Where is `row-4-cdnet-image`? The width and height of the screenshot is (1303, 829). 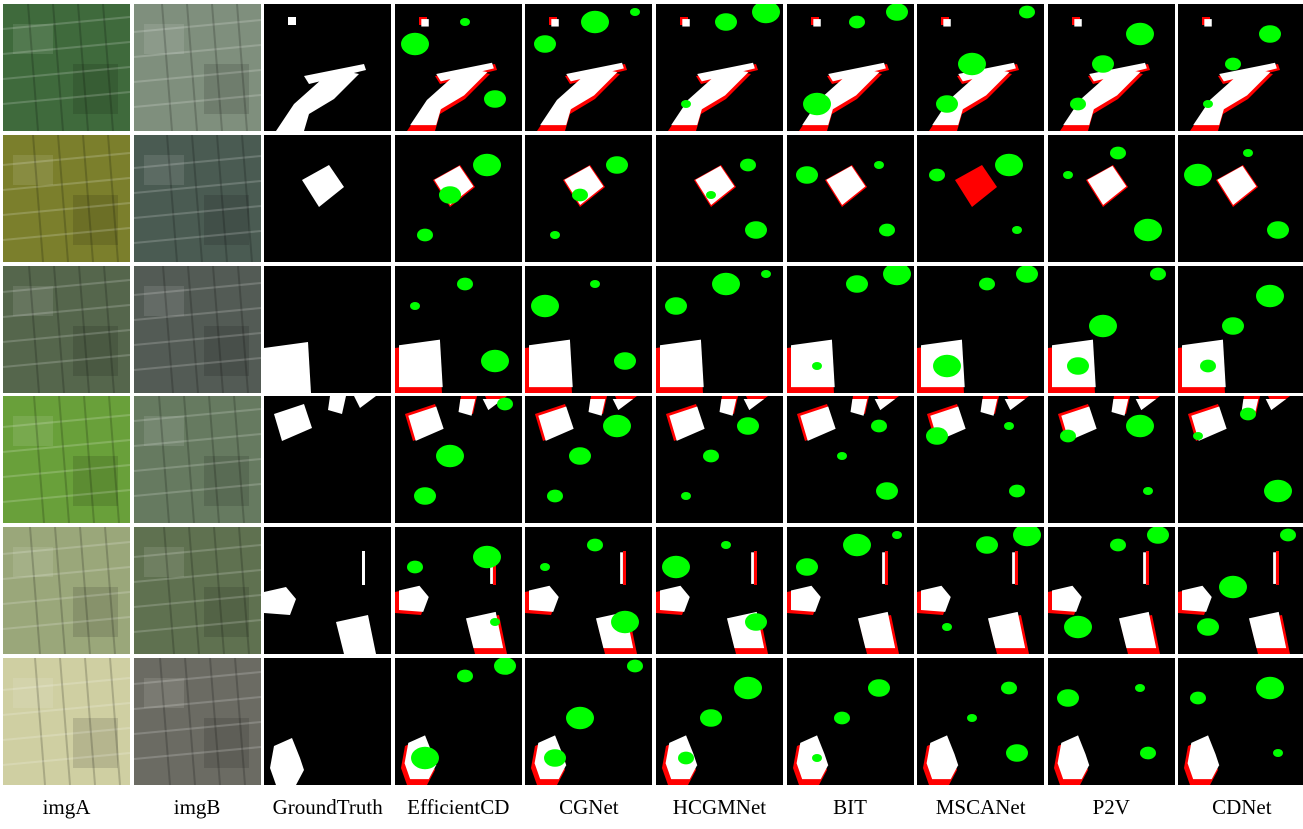
row-4-cdnet-image is located at coordinates (1240, 460).